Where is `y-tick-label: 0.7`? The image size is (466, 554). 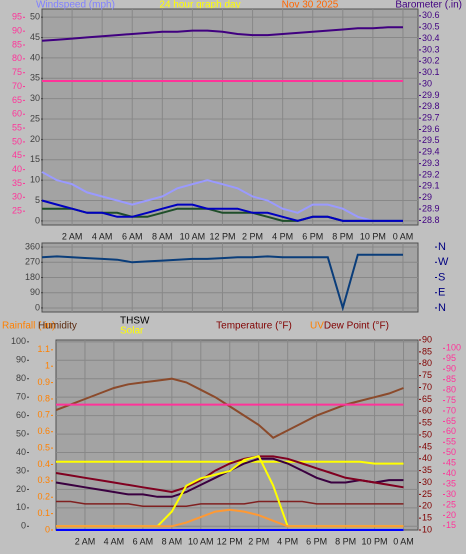 y-tick-label: 0.7 is located at coordinates (43, 415).